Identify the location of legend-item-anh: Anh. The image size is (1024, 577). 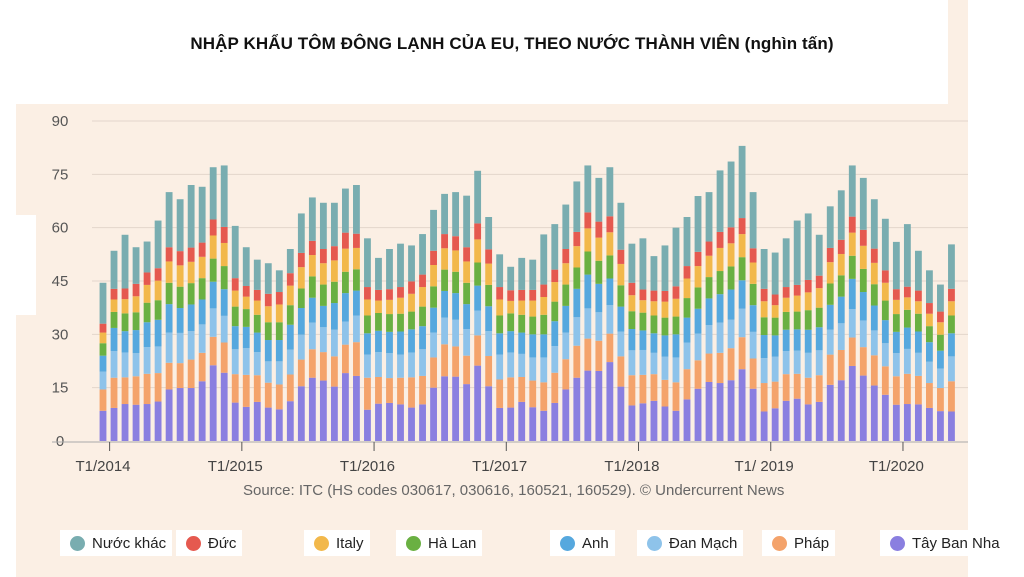
(582, 543).